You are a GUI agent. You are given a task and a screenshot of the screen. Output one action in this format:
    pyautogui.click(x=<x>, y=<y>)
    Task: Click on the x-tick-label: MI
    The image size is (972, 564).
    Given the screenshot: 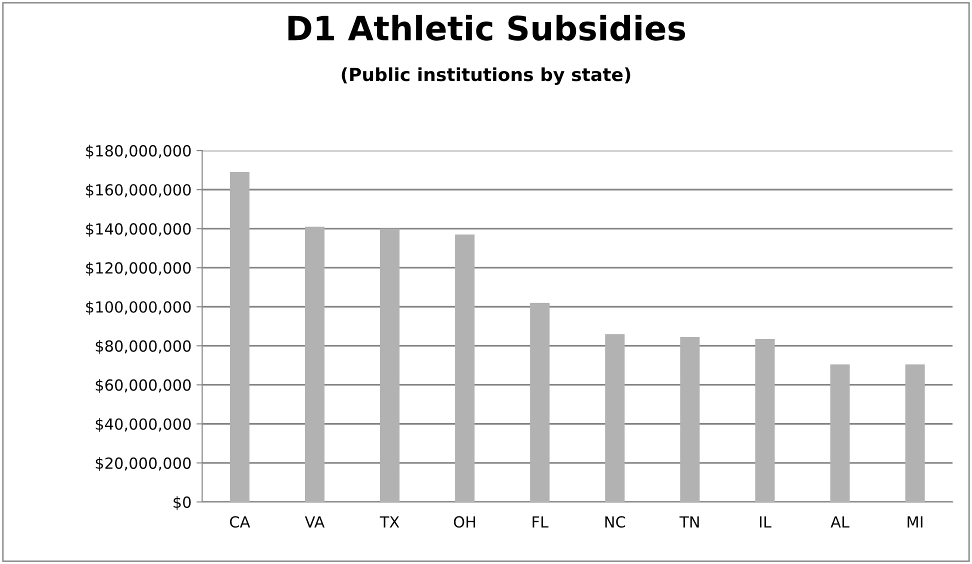 What is the action you would take?
    pyautogui.click(x=915, y=522)
    